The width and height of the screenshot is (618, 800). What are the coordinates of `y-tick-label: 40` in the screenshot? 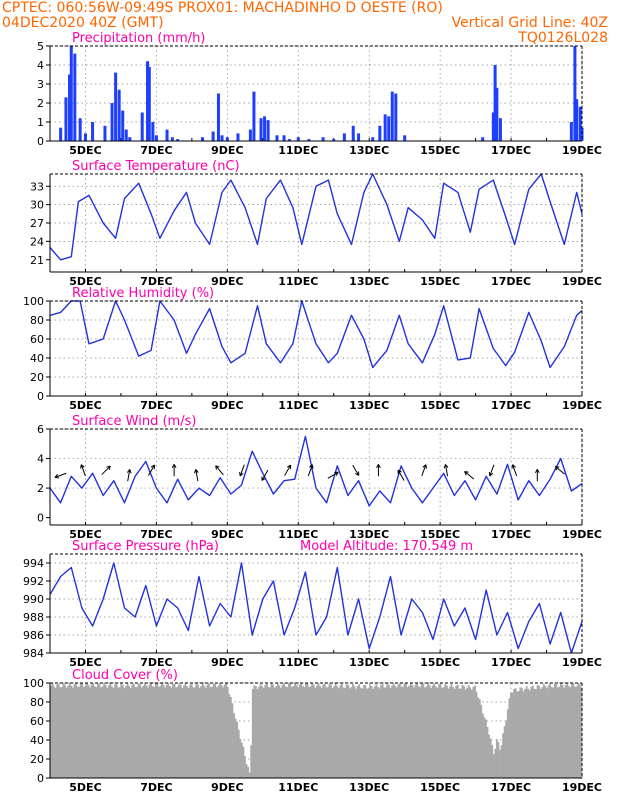 It's located at (37, 740).